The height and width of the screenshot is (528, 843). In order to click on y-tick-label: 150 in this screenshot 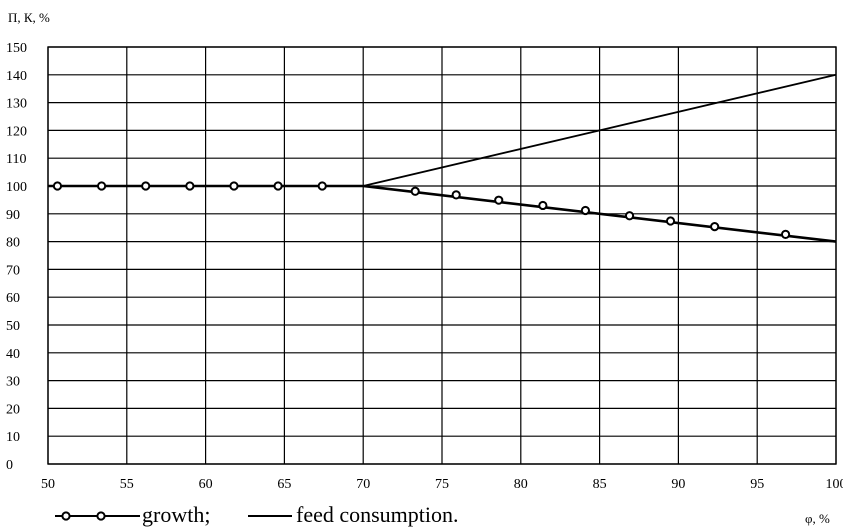, I will do `click(16, 48)`.